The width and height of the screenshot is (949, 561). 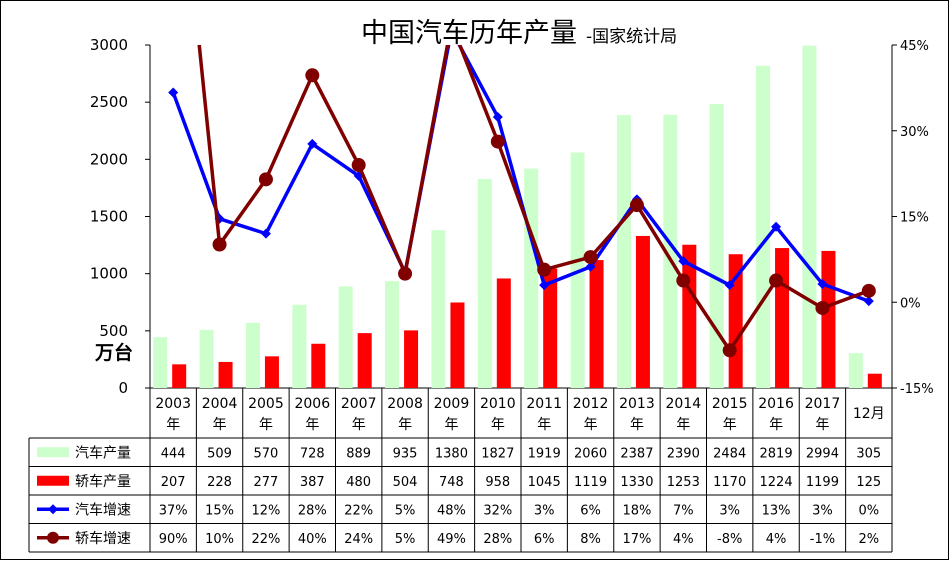 I want to click on data-label: 15%, so click(x=219, y=510).